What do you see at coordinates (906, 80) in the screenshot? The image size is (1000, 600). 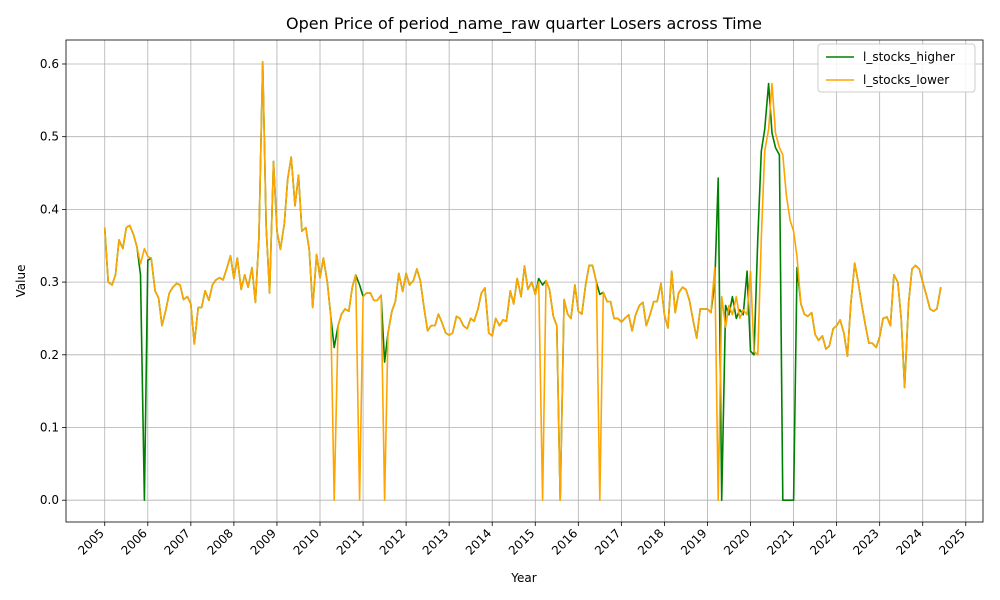 I see `legend-label-l-stocks-lower: l_stocks_lower` at bounding box center [906, 80].